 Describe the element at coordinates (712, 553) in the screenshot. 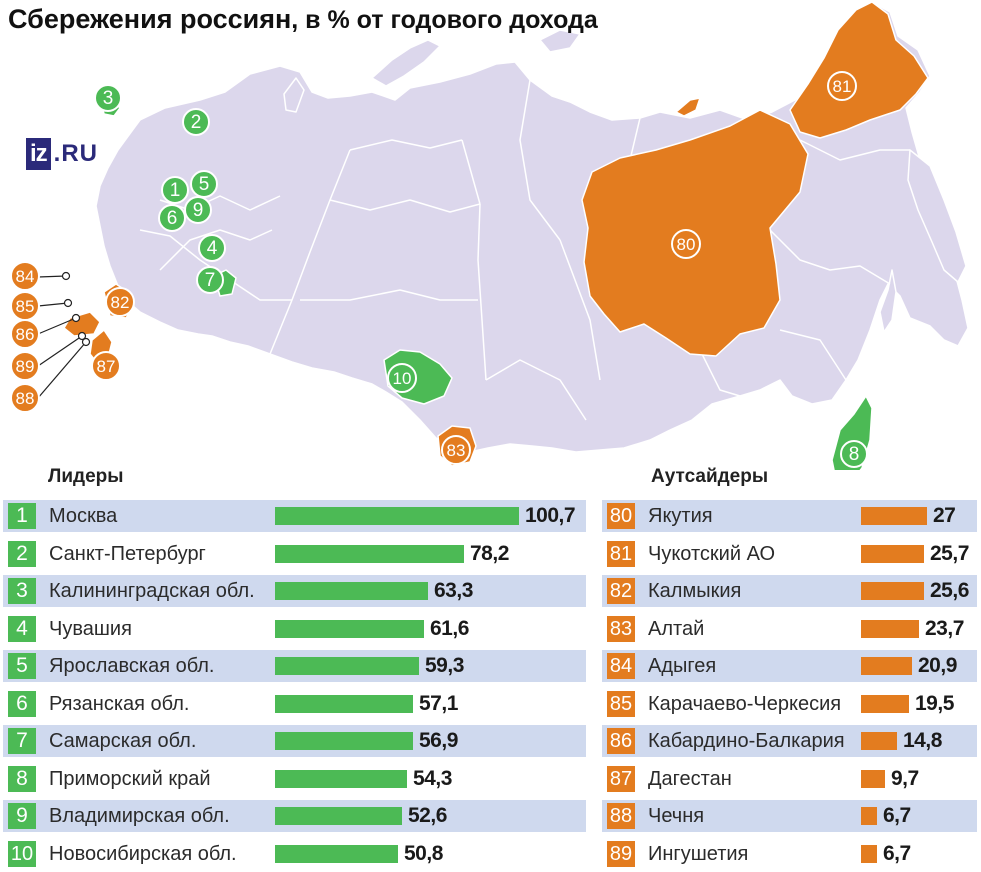

I see `region-name: Чукотский АО` at that location.